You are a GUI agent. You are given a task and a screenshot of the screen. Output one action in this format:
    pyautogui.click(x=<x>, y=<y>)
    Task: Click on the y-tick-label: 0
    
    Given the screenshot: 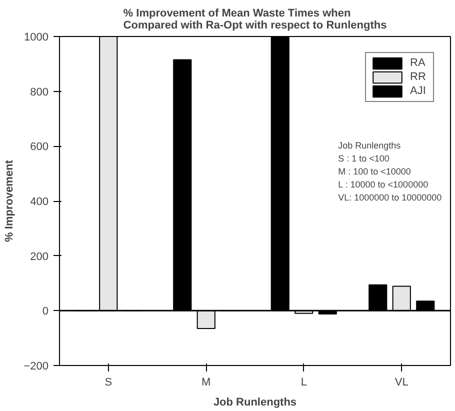 What is the action you would take?
    pyautogui.click(x=45, y=312)
    